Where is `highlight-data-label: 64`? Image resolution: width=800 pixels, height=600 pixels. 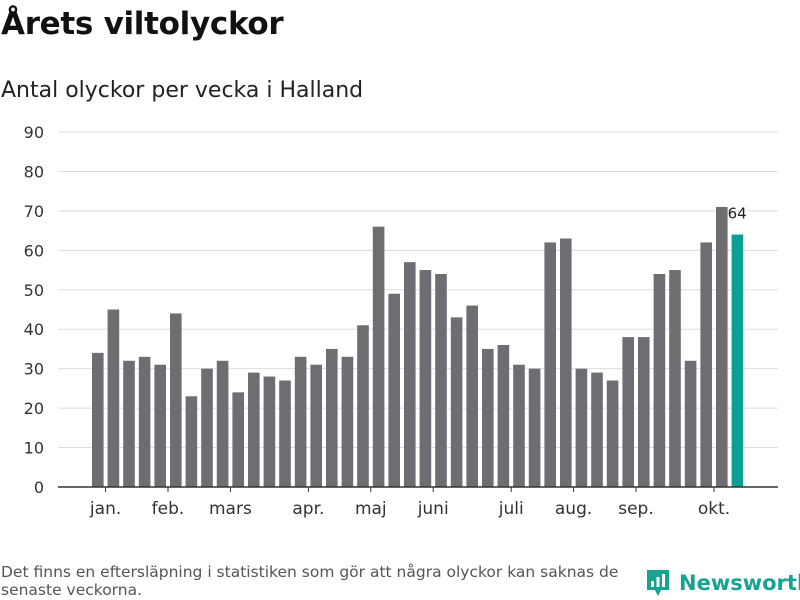 highlight-data-label: 64 is located at coordinates (737, 214).